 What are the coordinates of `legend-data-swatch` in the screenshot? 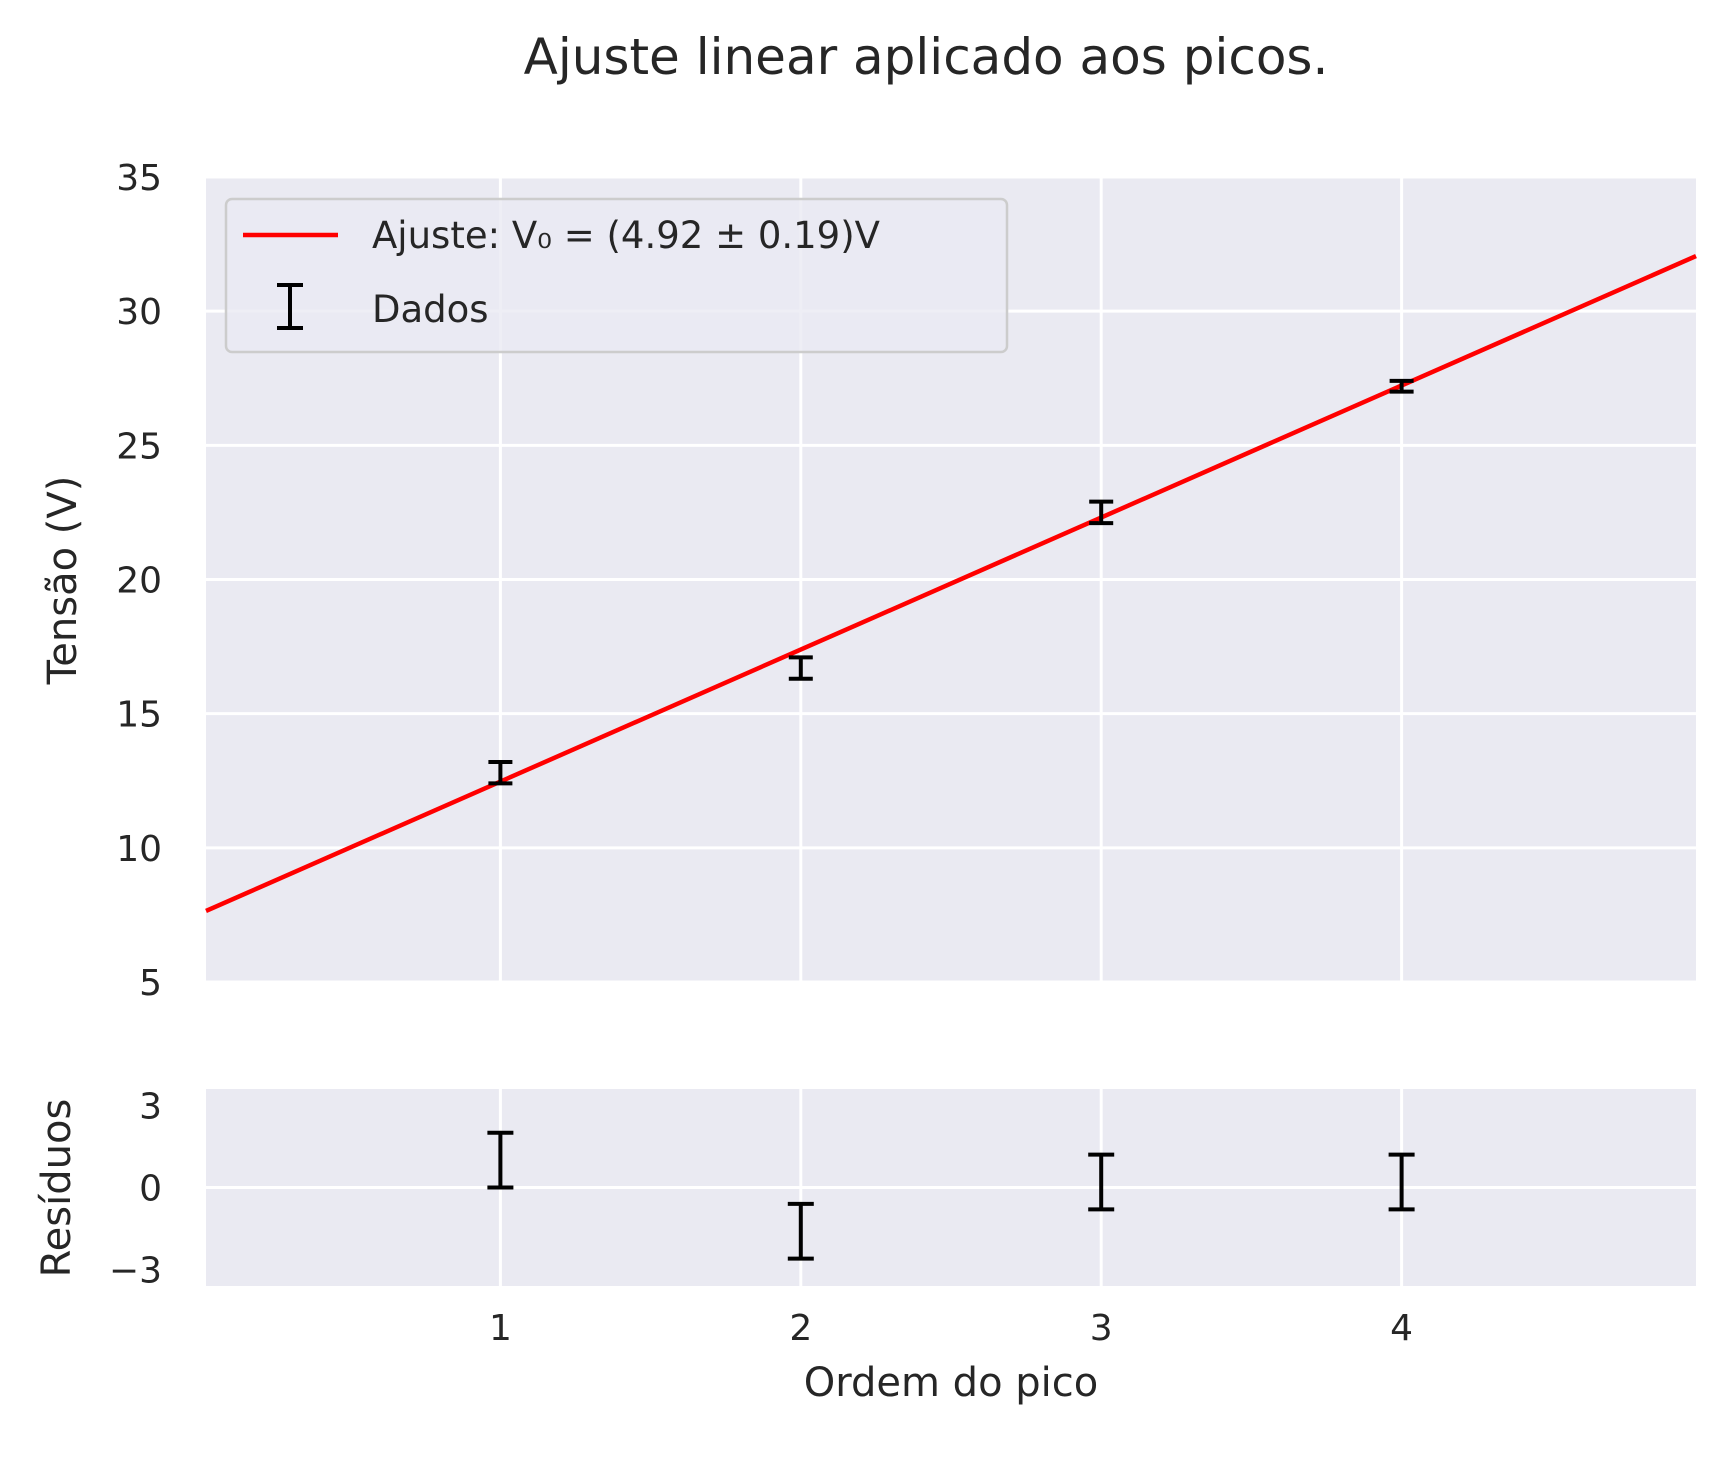 It's located at (290, 306).